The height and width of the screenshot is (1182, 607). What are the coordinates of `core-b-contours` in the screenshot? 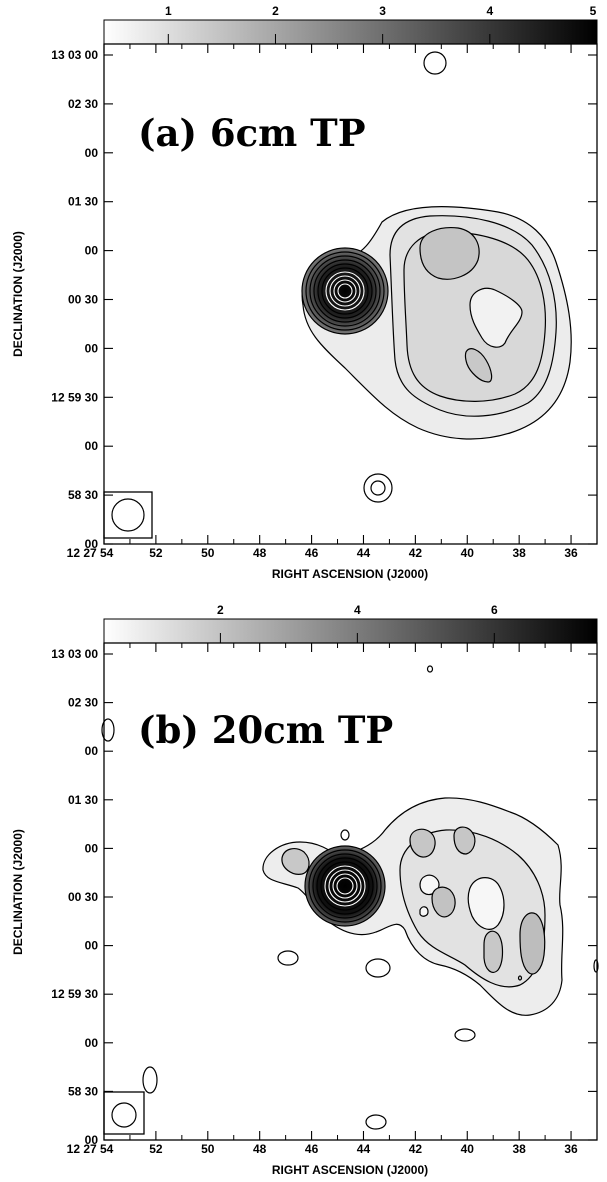 It's located at (345, 886).